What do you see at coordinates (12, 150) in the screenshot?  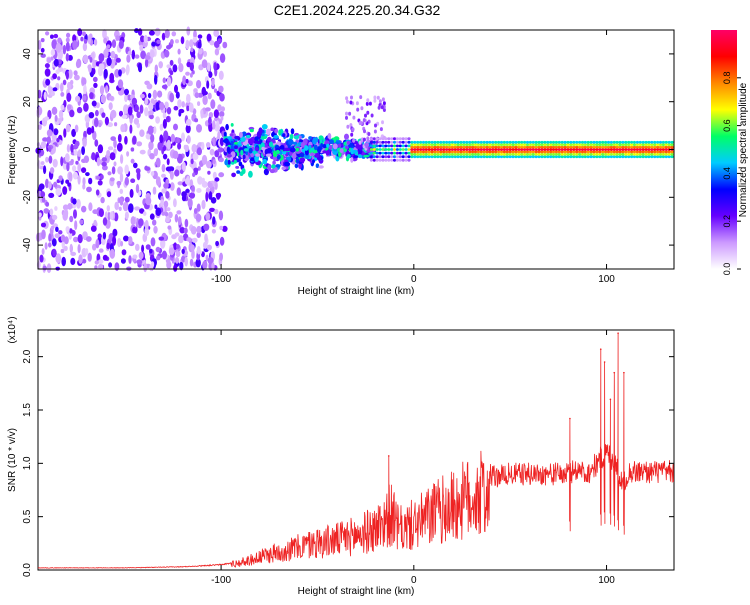 I see `spectrogram-y-axis-label: Frequency (Hz)` at bounding box center [12, 150].